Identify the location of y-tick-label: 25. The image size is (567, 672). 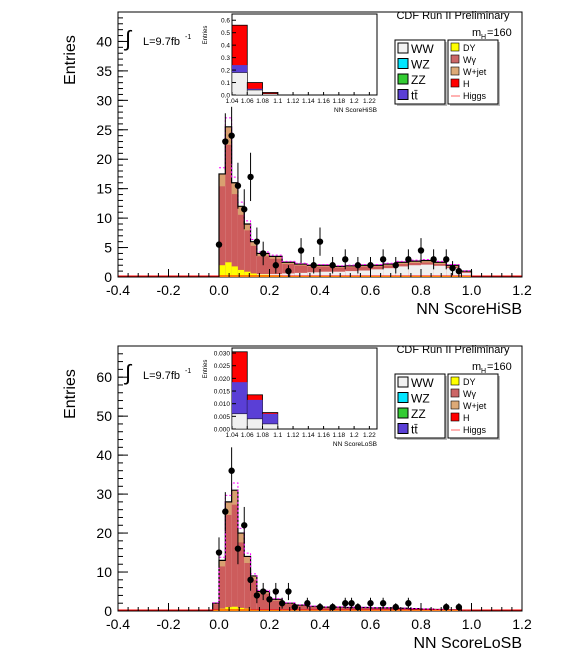
(104, 130).